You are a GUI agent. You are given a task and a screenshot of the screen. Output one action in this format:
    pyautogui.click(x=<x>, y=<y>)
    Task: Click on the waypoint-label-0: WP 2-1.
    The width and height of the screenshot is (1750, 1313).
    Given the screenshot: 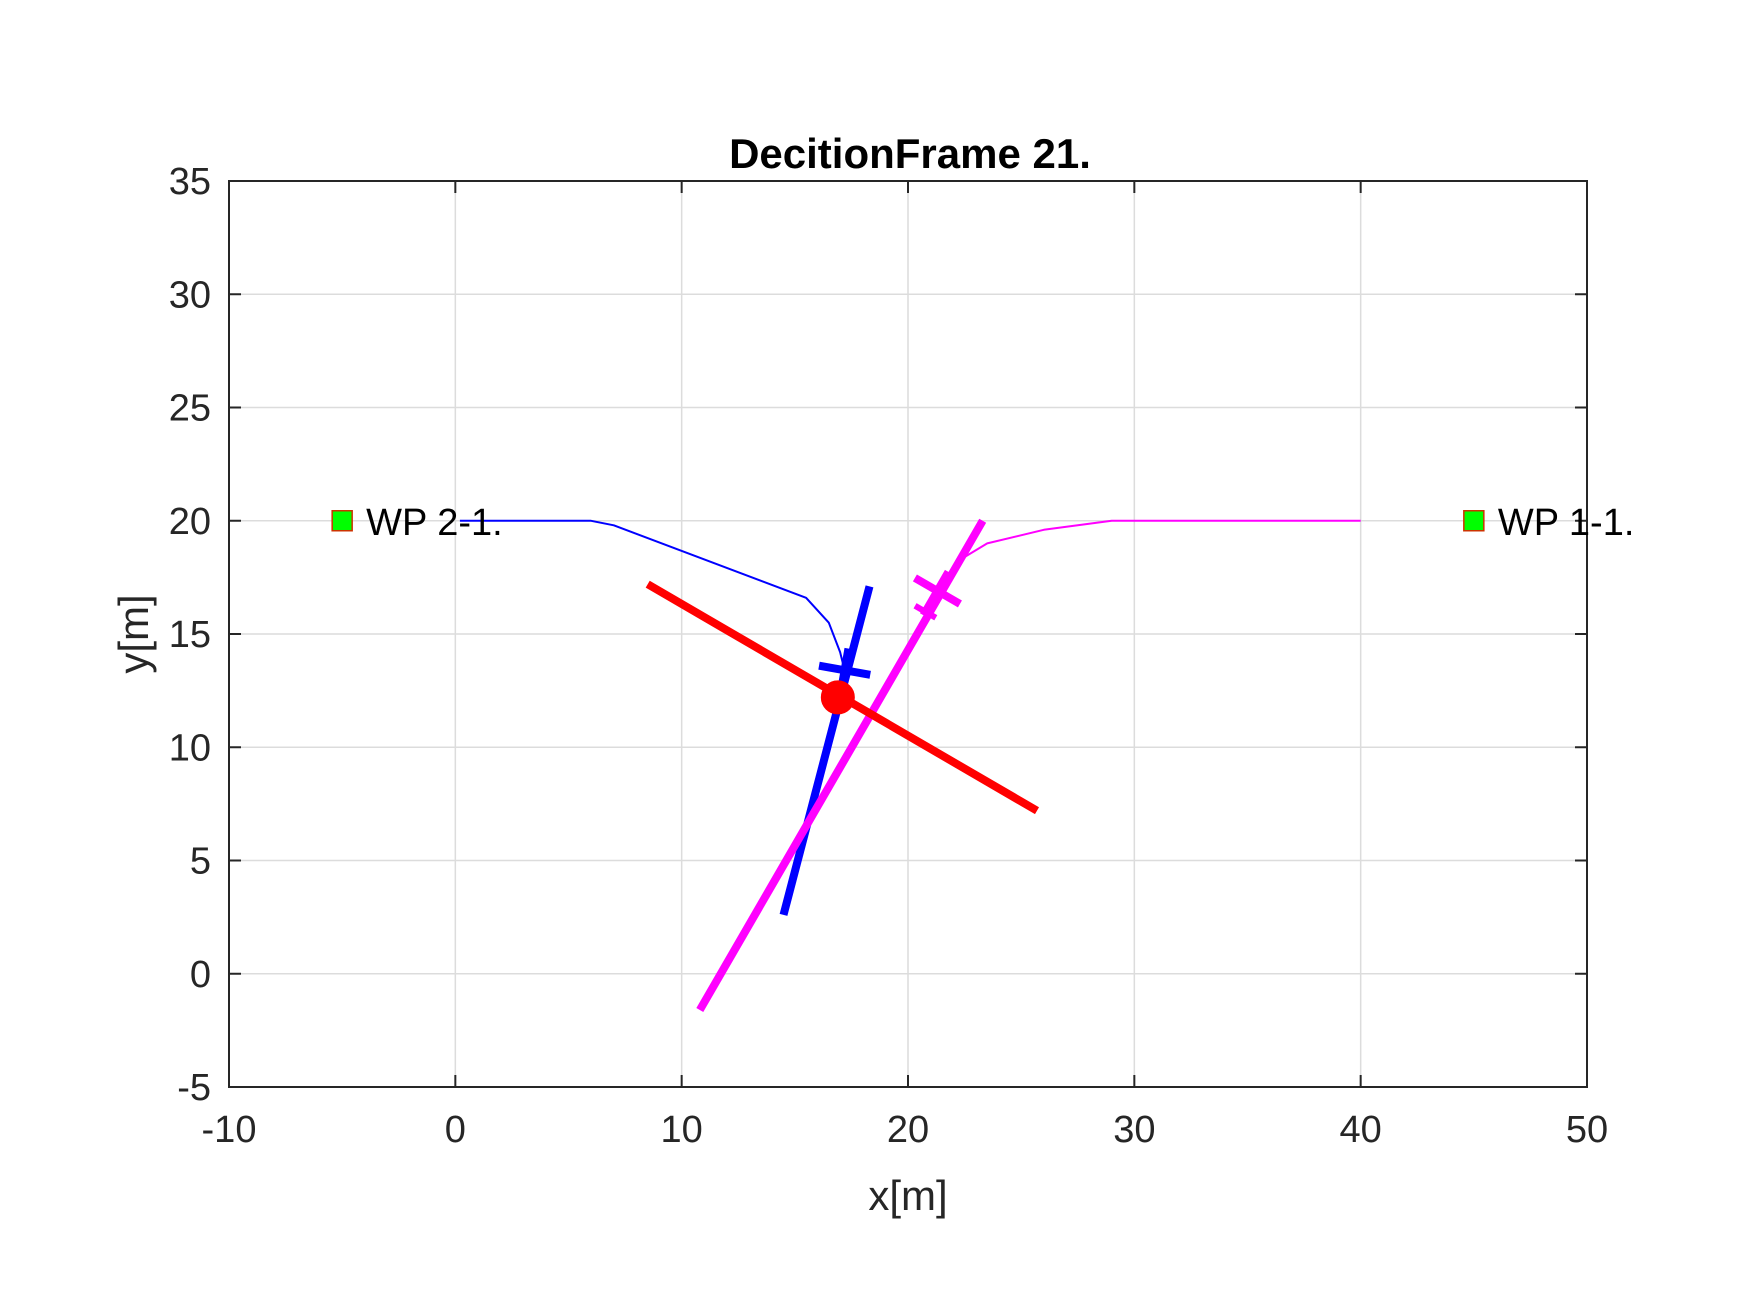 What is the action you would take?
    pyautogui.click(x=434, y=523)
    